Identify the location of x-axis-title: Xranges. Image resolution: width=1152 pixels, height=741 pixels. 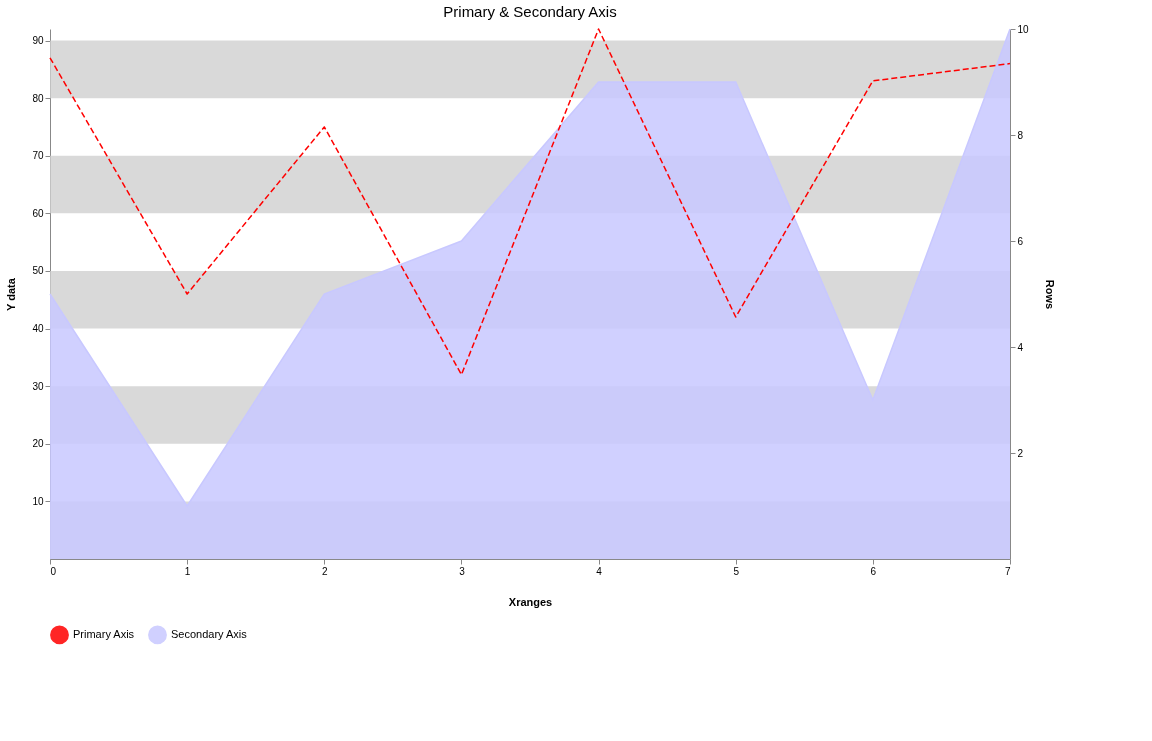
(530, 601).